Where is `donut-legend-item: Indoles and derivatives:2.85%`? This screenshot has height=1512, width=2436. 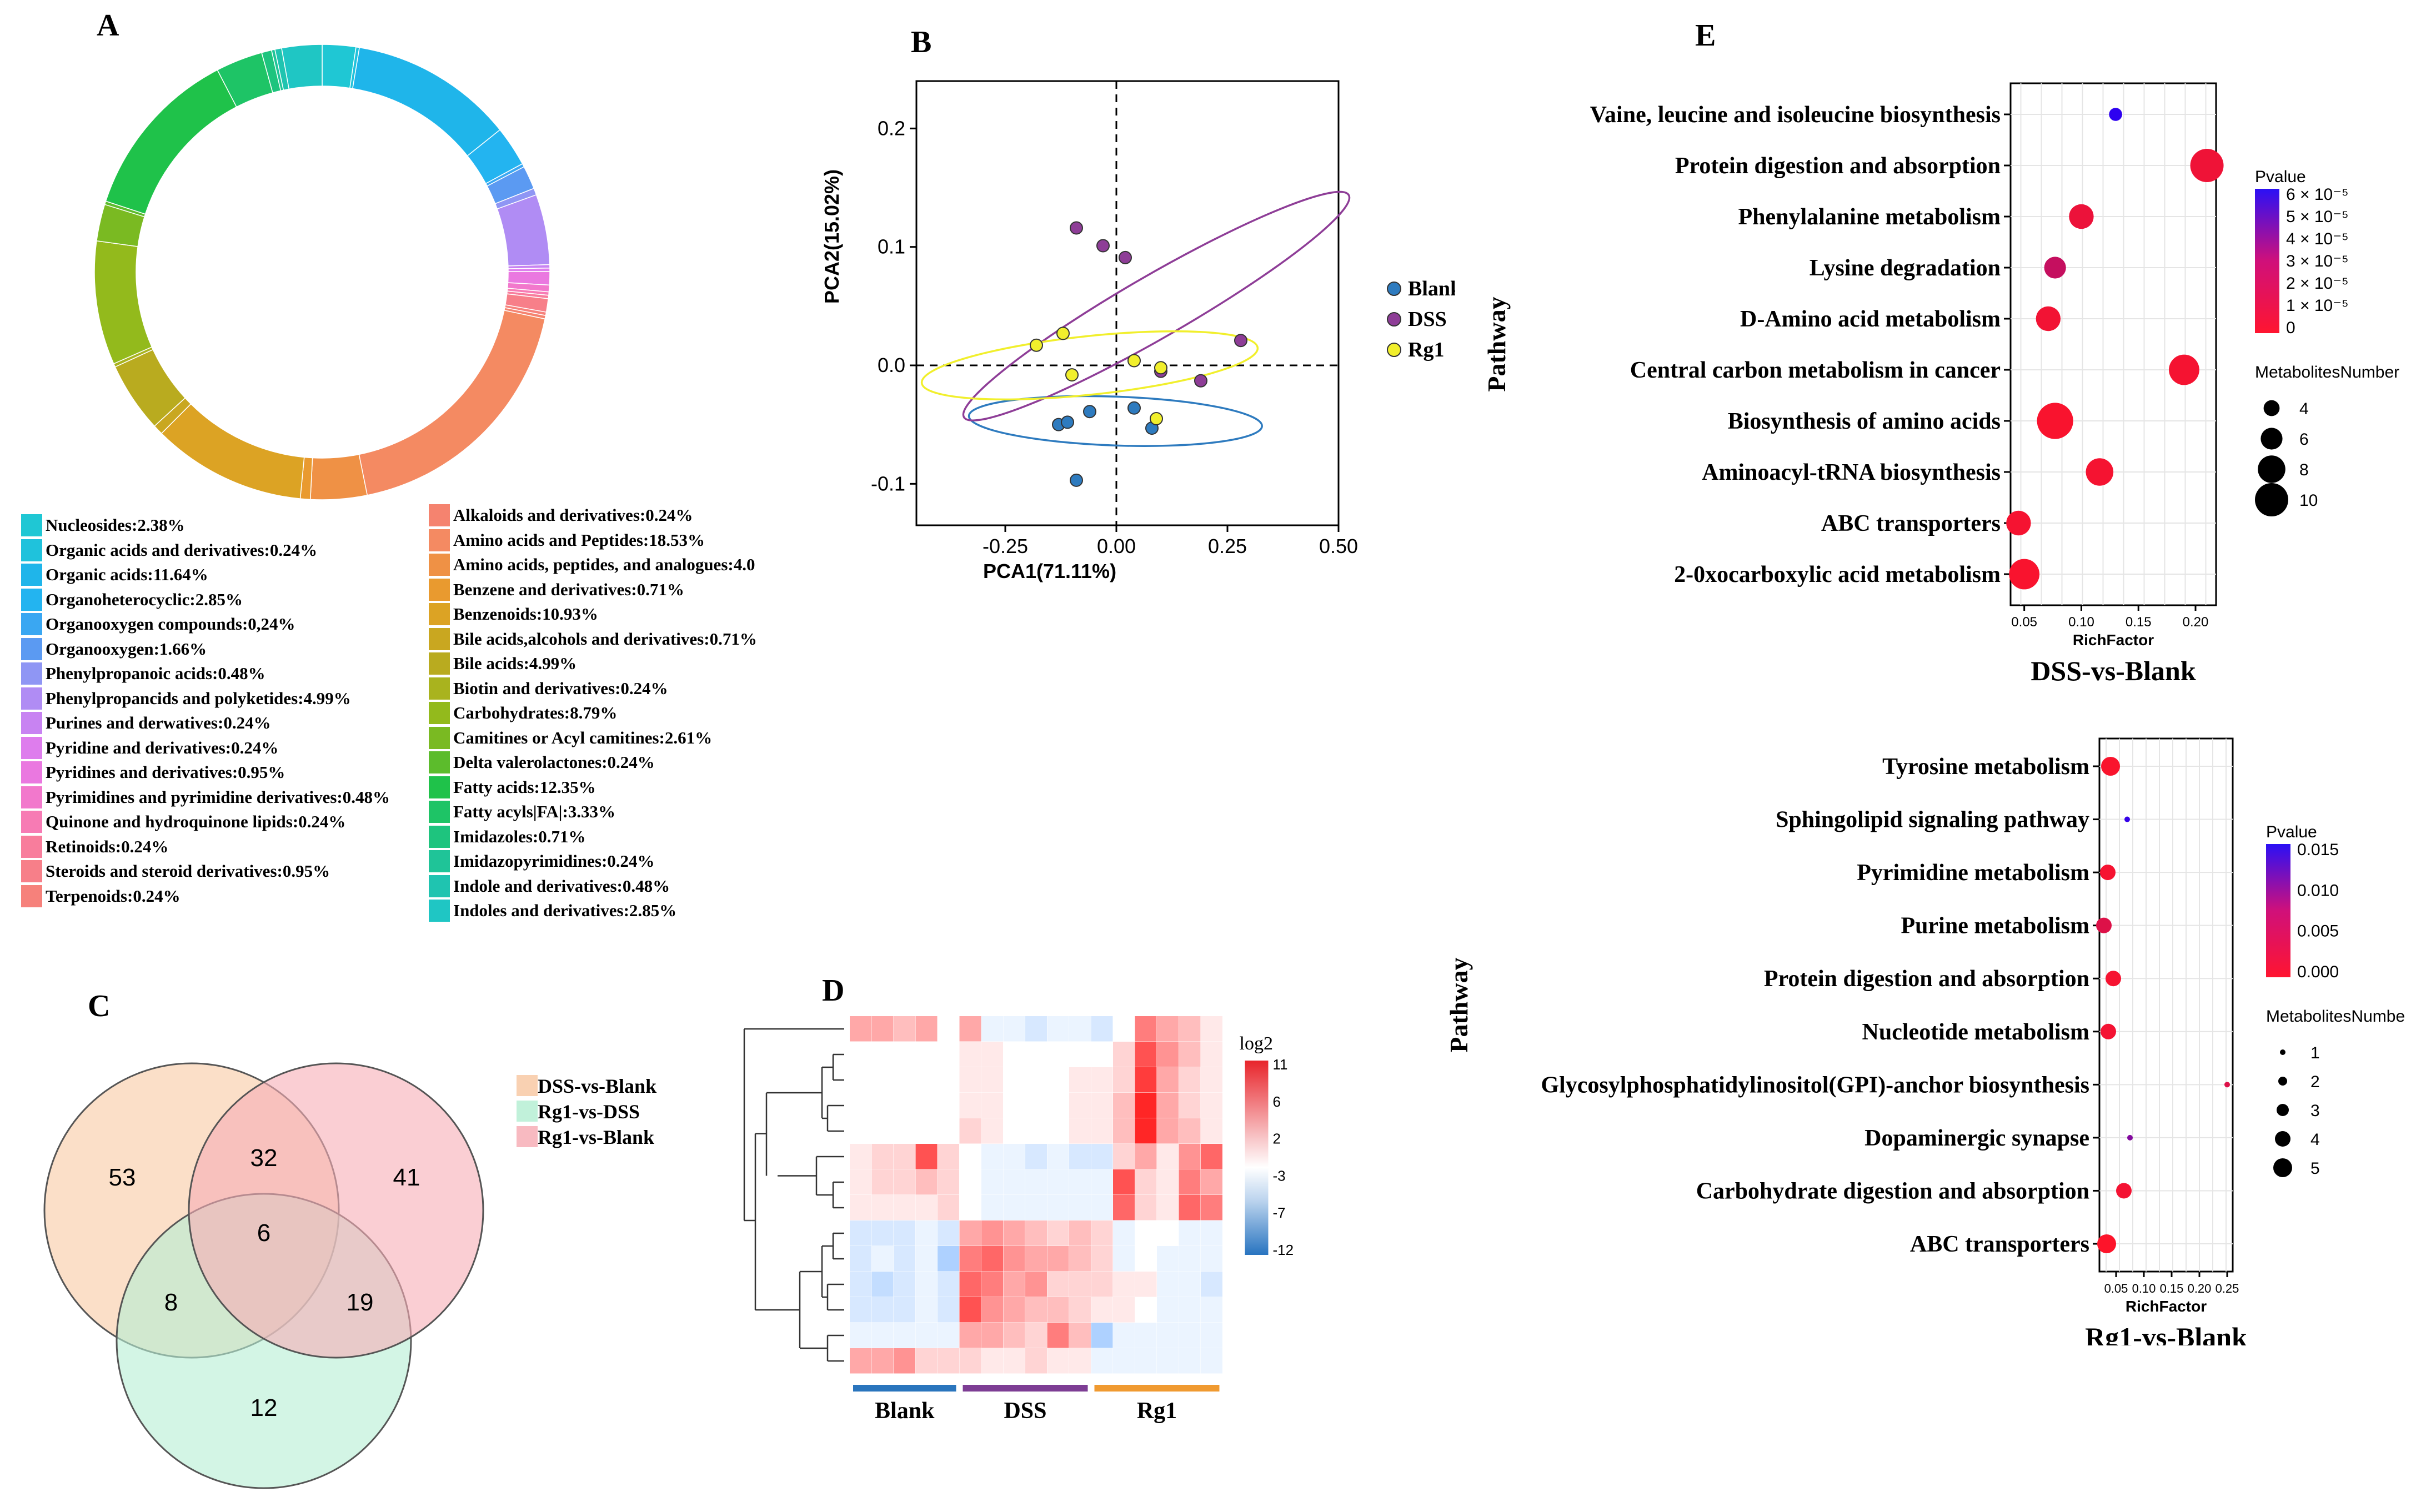
donut-legend-item: Indoles and derivatives:2.85% is located at coordinates (593, 910).